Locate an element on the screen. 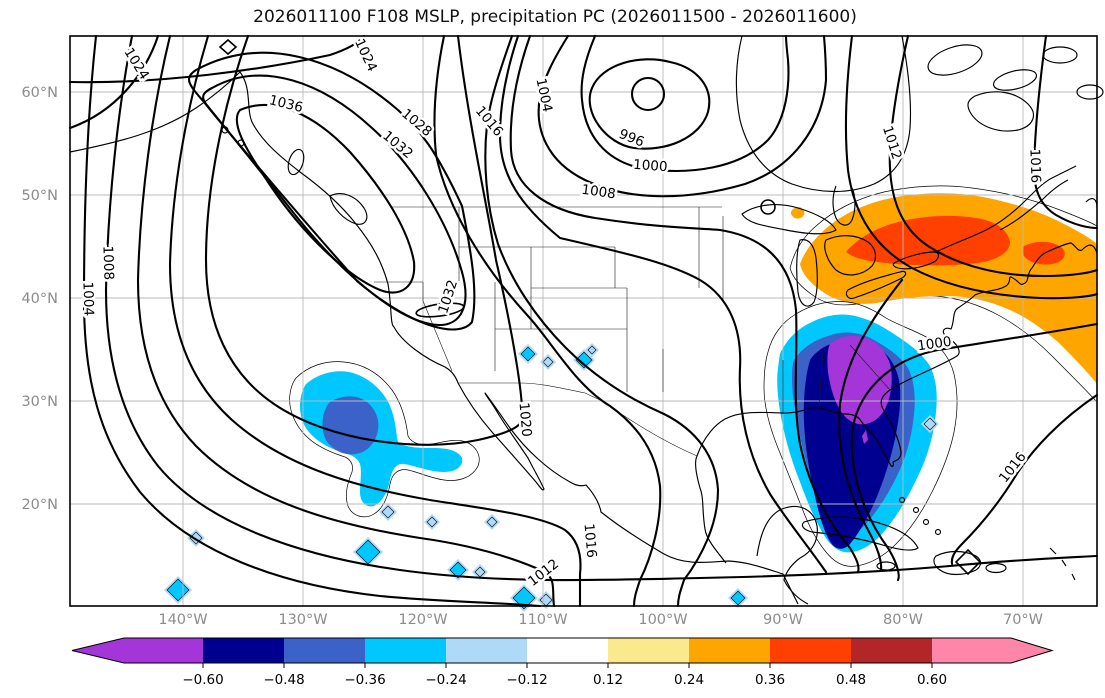 This screenshot has height=698, width=1105. shade-purple-sliver is located at coordinates (865, 437).